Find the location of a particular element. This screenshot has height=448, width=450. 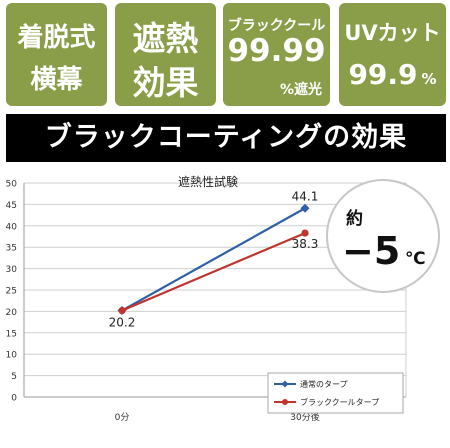

temperature-callout: 約 −5 ℃ is located at coordinates (383, 236).